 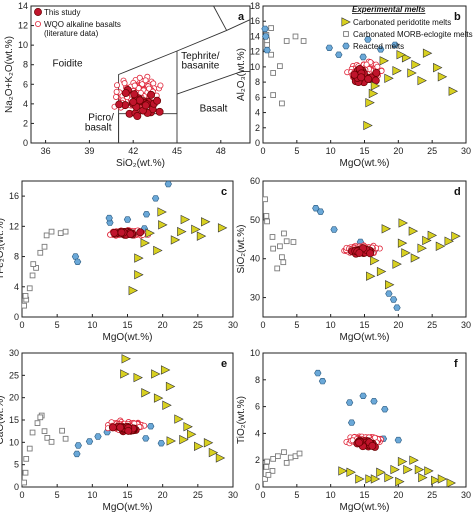 I want to click on legend-marker-reacted, so click(x=346, y=46).